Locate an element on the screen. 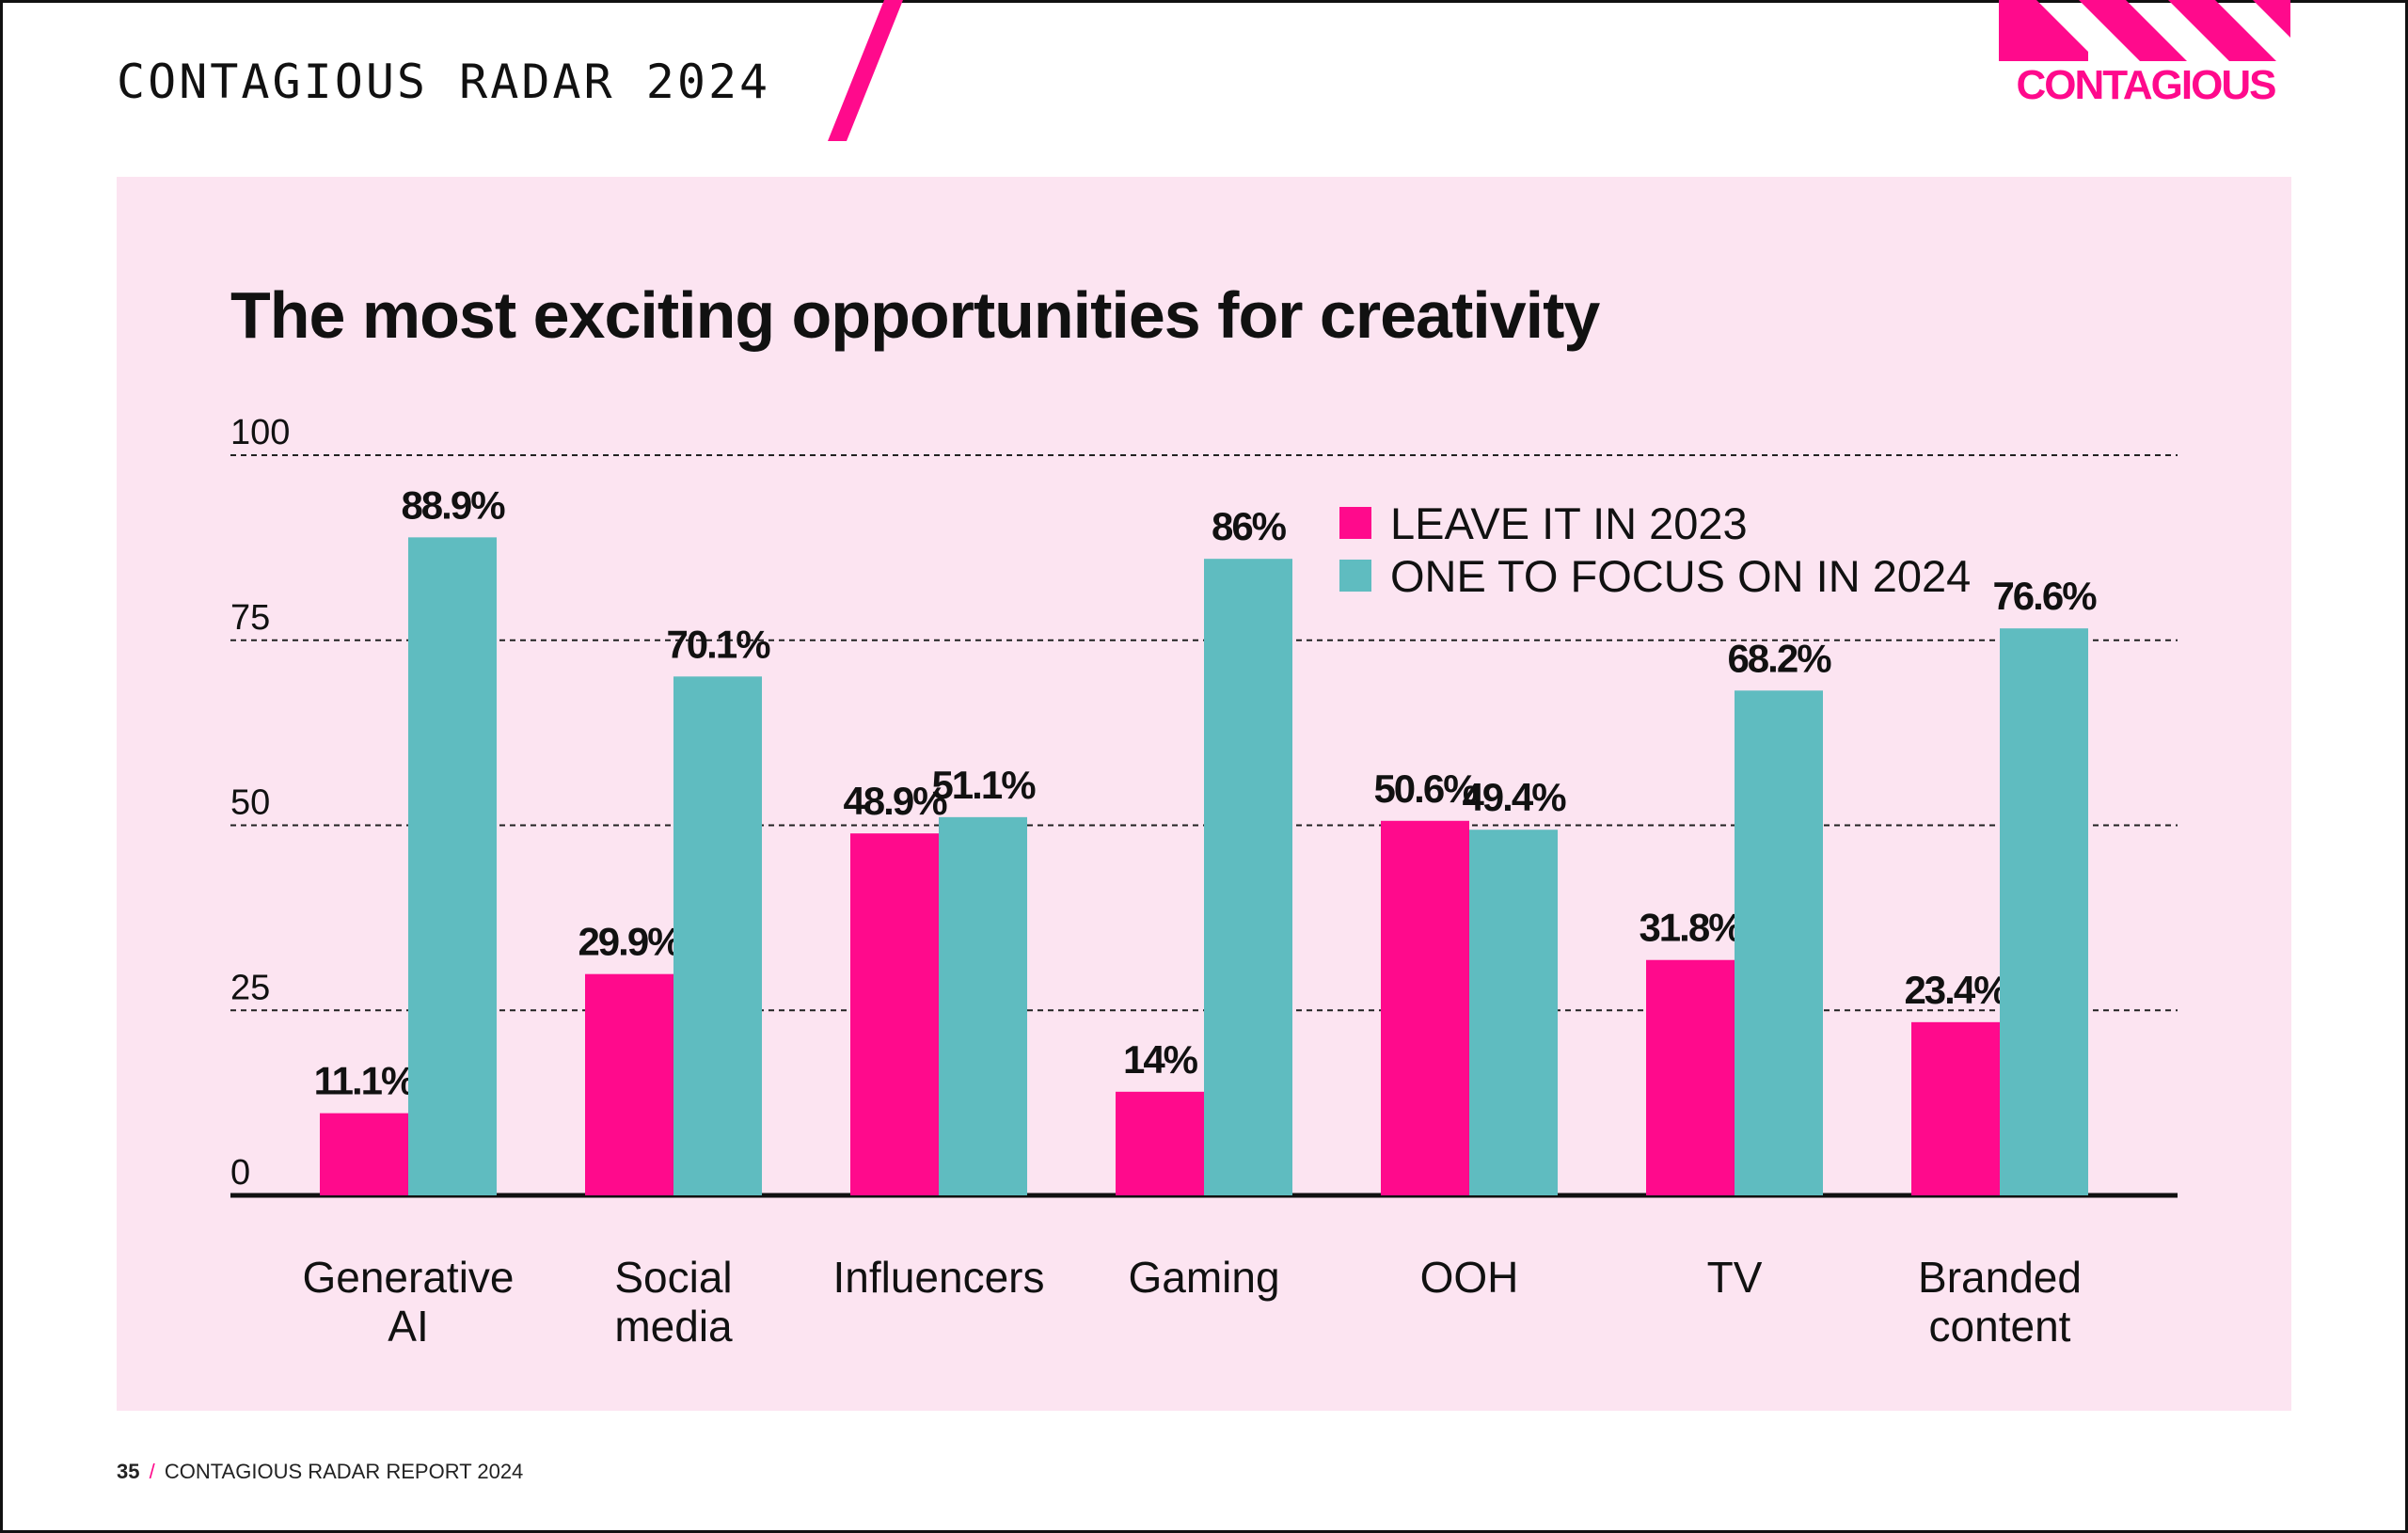 This screenshot has width=2408, height=1533. logo-text: CONTAGIOUS is located at coordinates (2146, 85).